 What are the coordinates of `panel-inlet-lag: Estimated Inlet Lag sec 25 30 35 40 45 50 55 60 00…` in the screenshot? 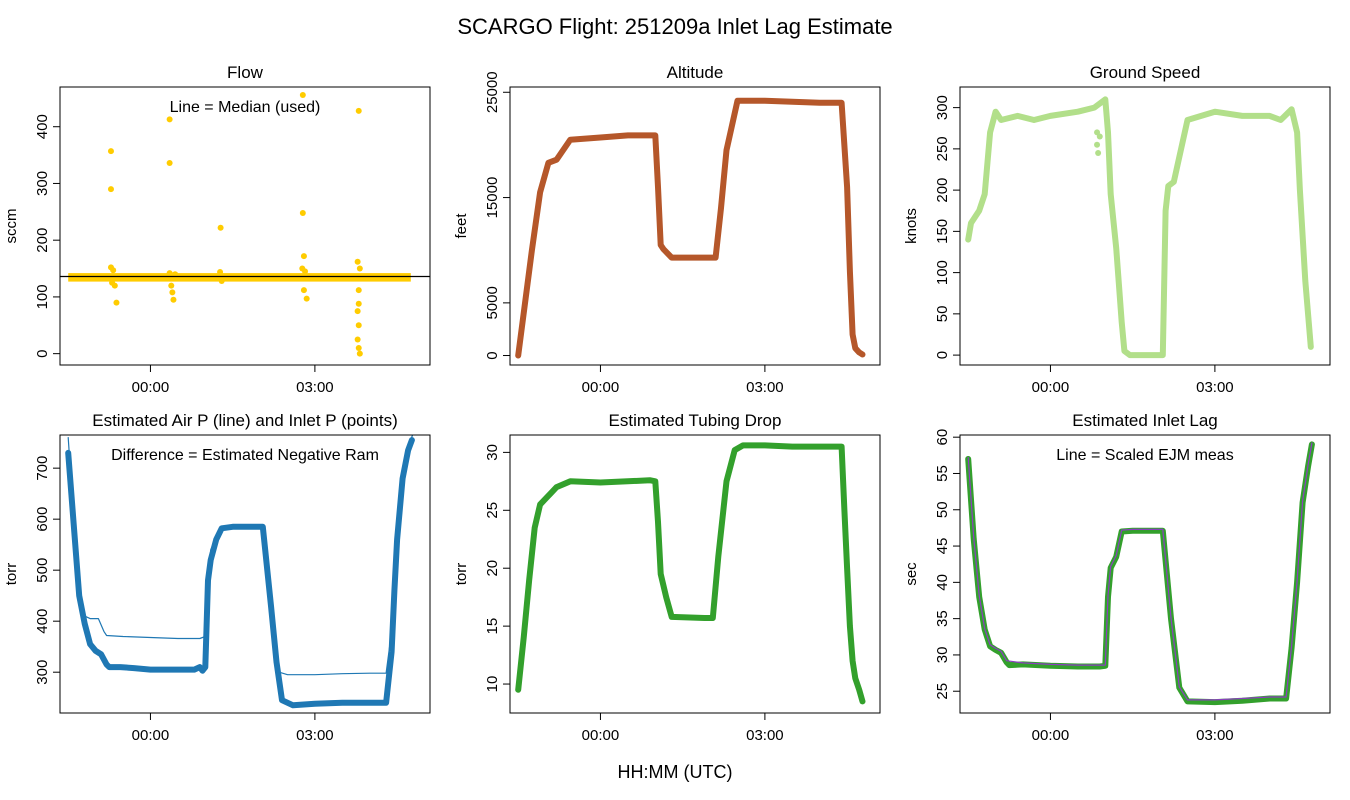 It's located at (1117, 577).